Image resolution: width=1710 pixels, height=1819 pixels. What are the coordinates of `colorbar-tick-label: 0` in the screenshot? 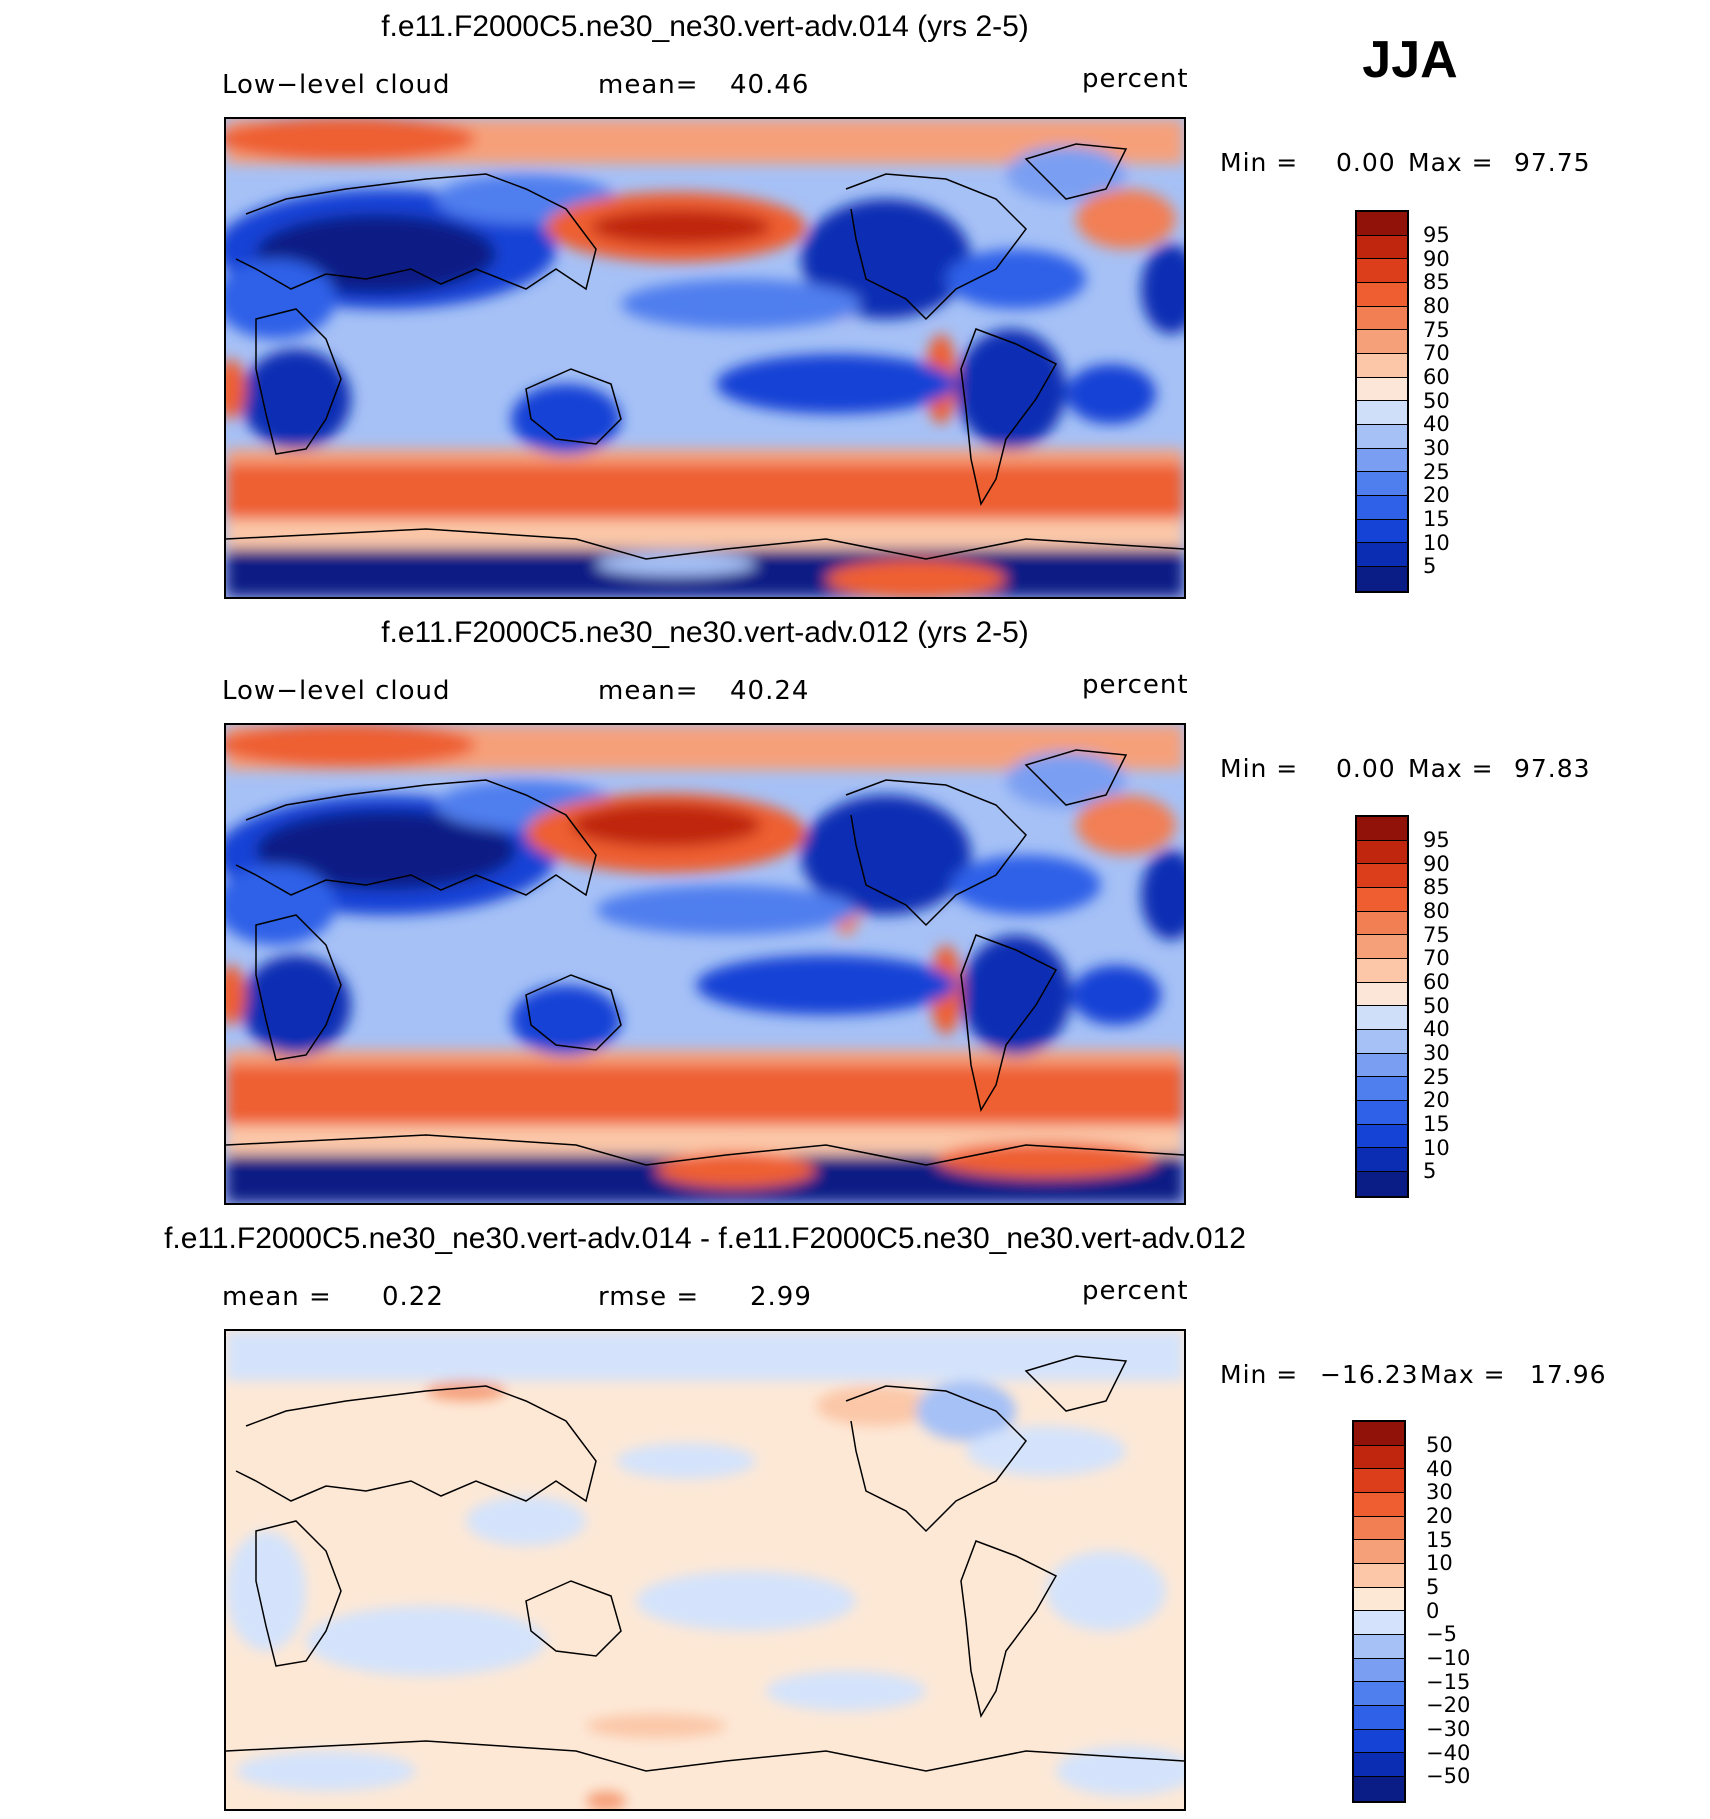 It's located at (1433, 1610).